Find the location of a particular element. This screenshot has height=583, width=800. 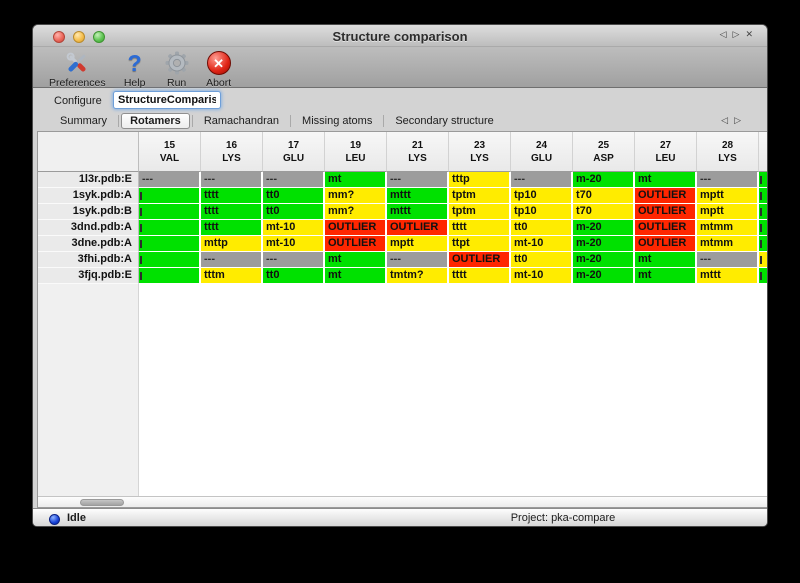

tab-summary: Summary is located at coordinates (84, 120).